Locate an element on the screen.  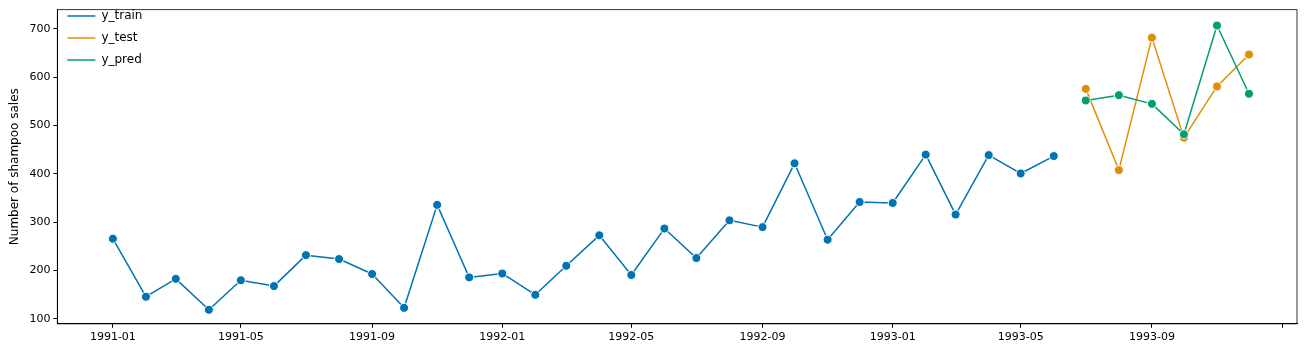
x-tick-label: 1991-09 is located at coordinates (372, 337).